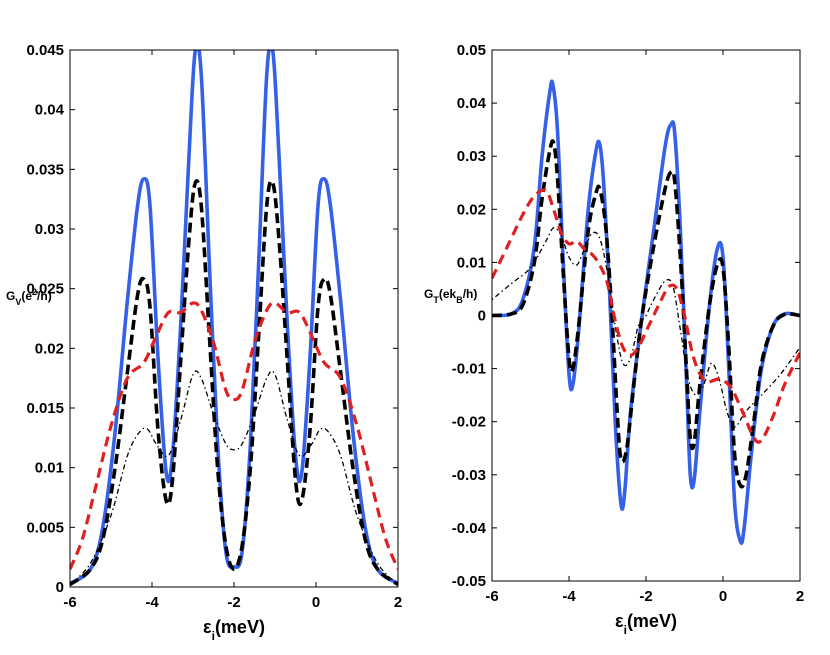 The image size is (830, 655). What do you see at coordinates (450, 296) in the screenshot?
I see `y-axis-label: GT(ekB/h)` at bounding box center [450, 296].